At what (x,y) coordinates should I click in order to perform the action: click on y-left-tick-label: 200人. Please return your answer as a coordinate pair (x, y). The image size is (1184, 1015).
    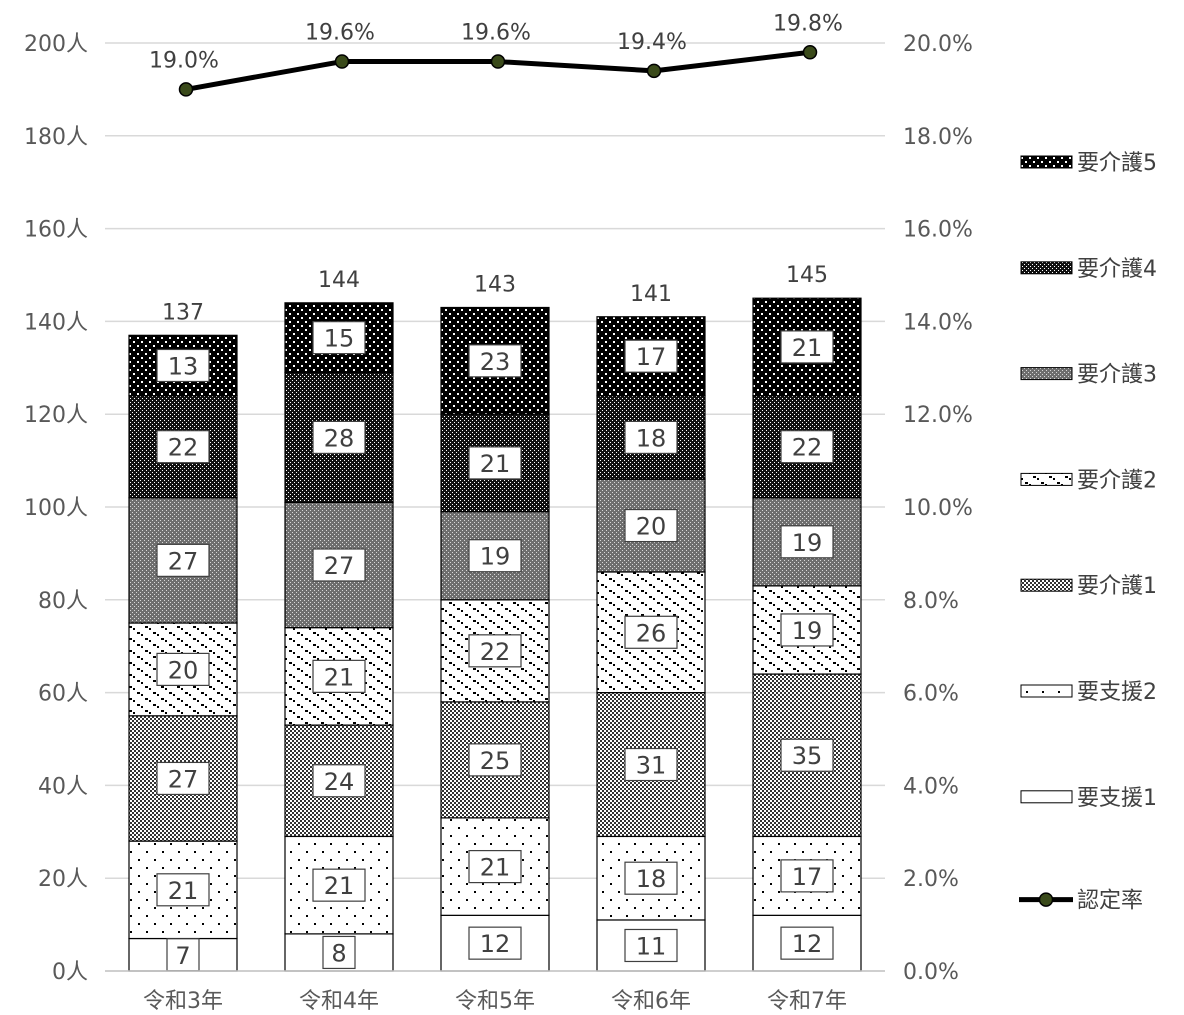
    Looking at the image, I should click on (56, 44).